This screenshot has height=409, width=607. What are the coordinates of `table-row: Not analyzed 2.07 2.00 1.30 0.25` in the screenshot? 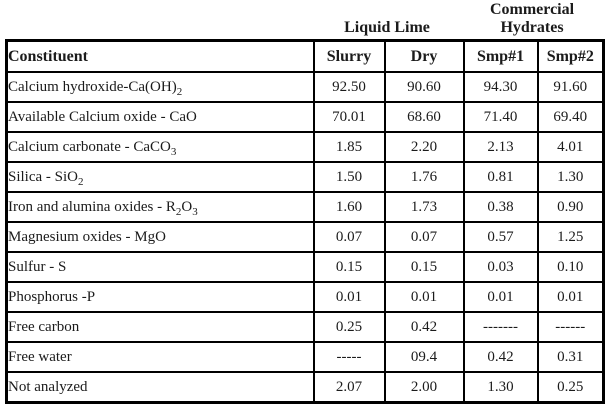 It's located at (305, 387).